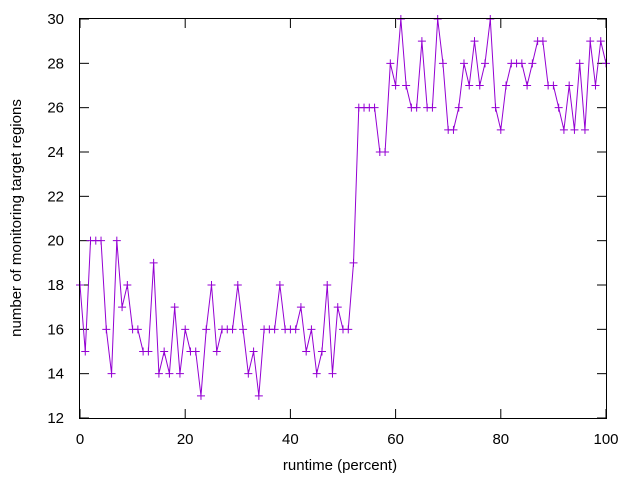  I want to click on y-tick-label: 12, so click(55, 418).